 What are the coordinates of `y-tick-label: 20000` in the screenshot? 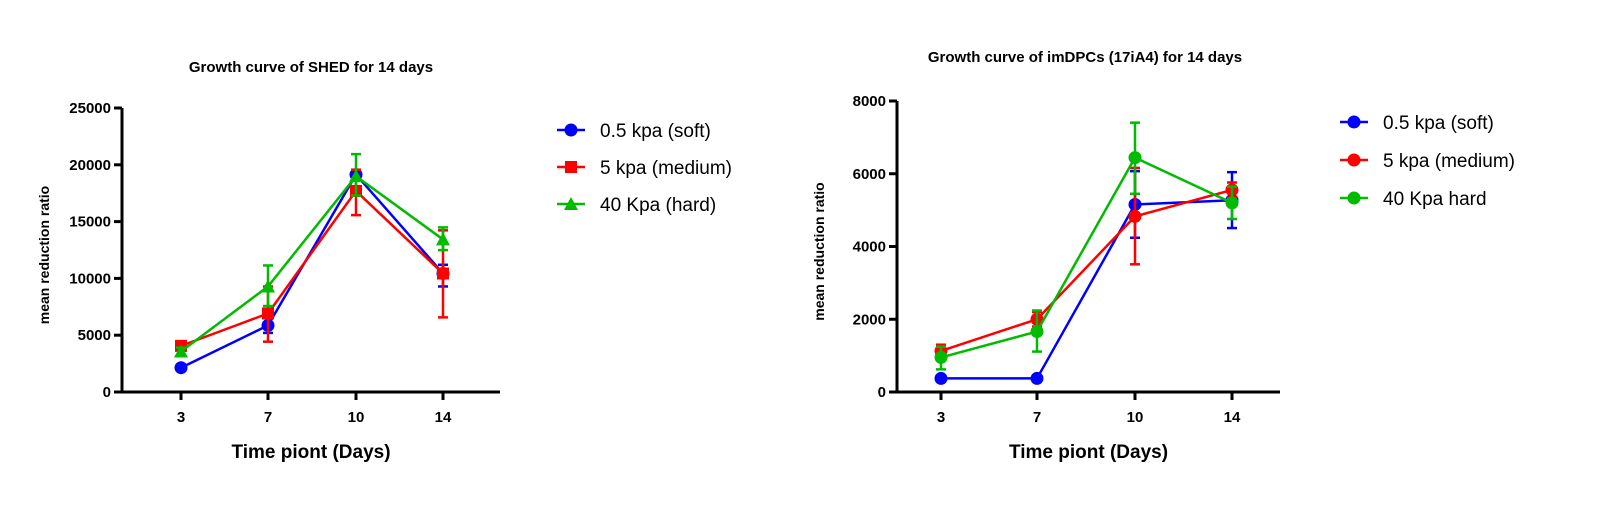 It's located at (90, 165).